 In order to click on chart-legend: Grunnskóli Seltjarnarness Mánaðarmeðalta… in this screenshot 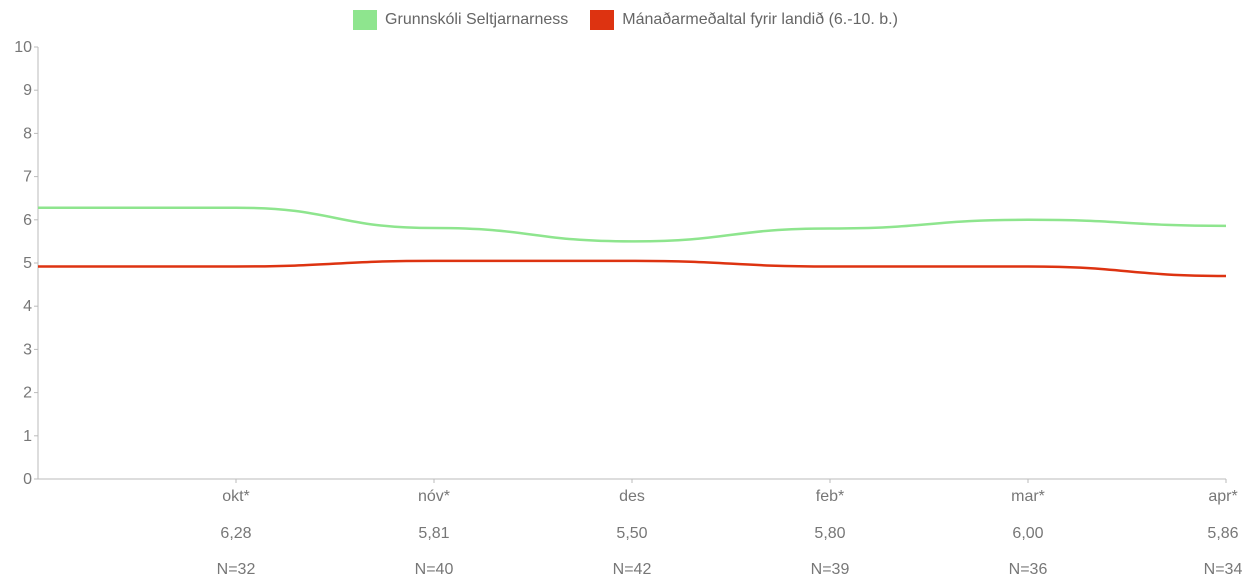, I will do `click(625, 20)`.